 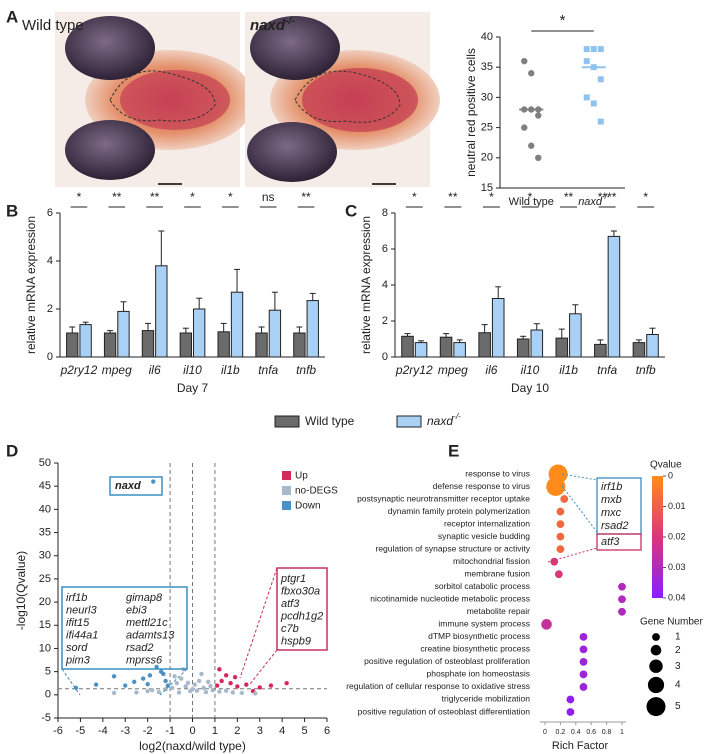 I want to click on legend-title: Gene Number, so click(x=671, y=622).